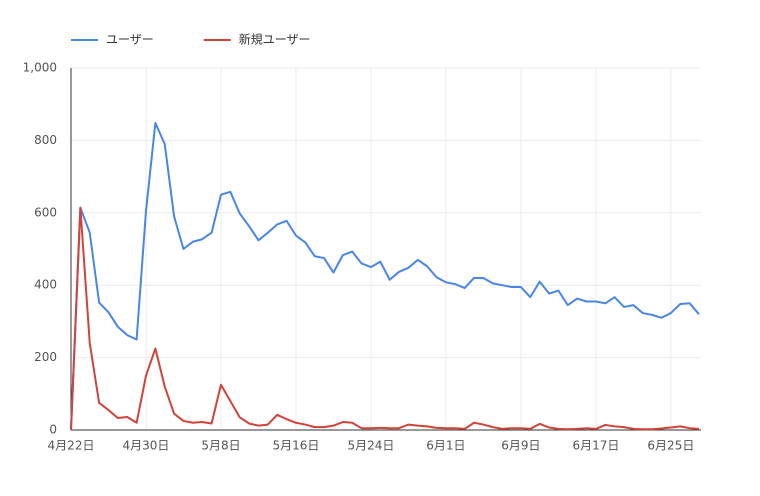 This screenshot has height=496, width=760. What do you see at coordinates (296, 446) in the screenshot?
I see `x-tick-label: 5月16日` at bounding box center [296, 446].